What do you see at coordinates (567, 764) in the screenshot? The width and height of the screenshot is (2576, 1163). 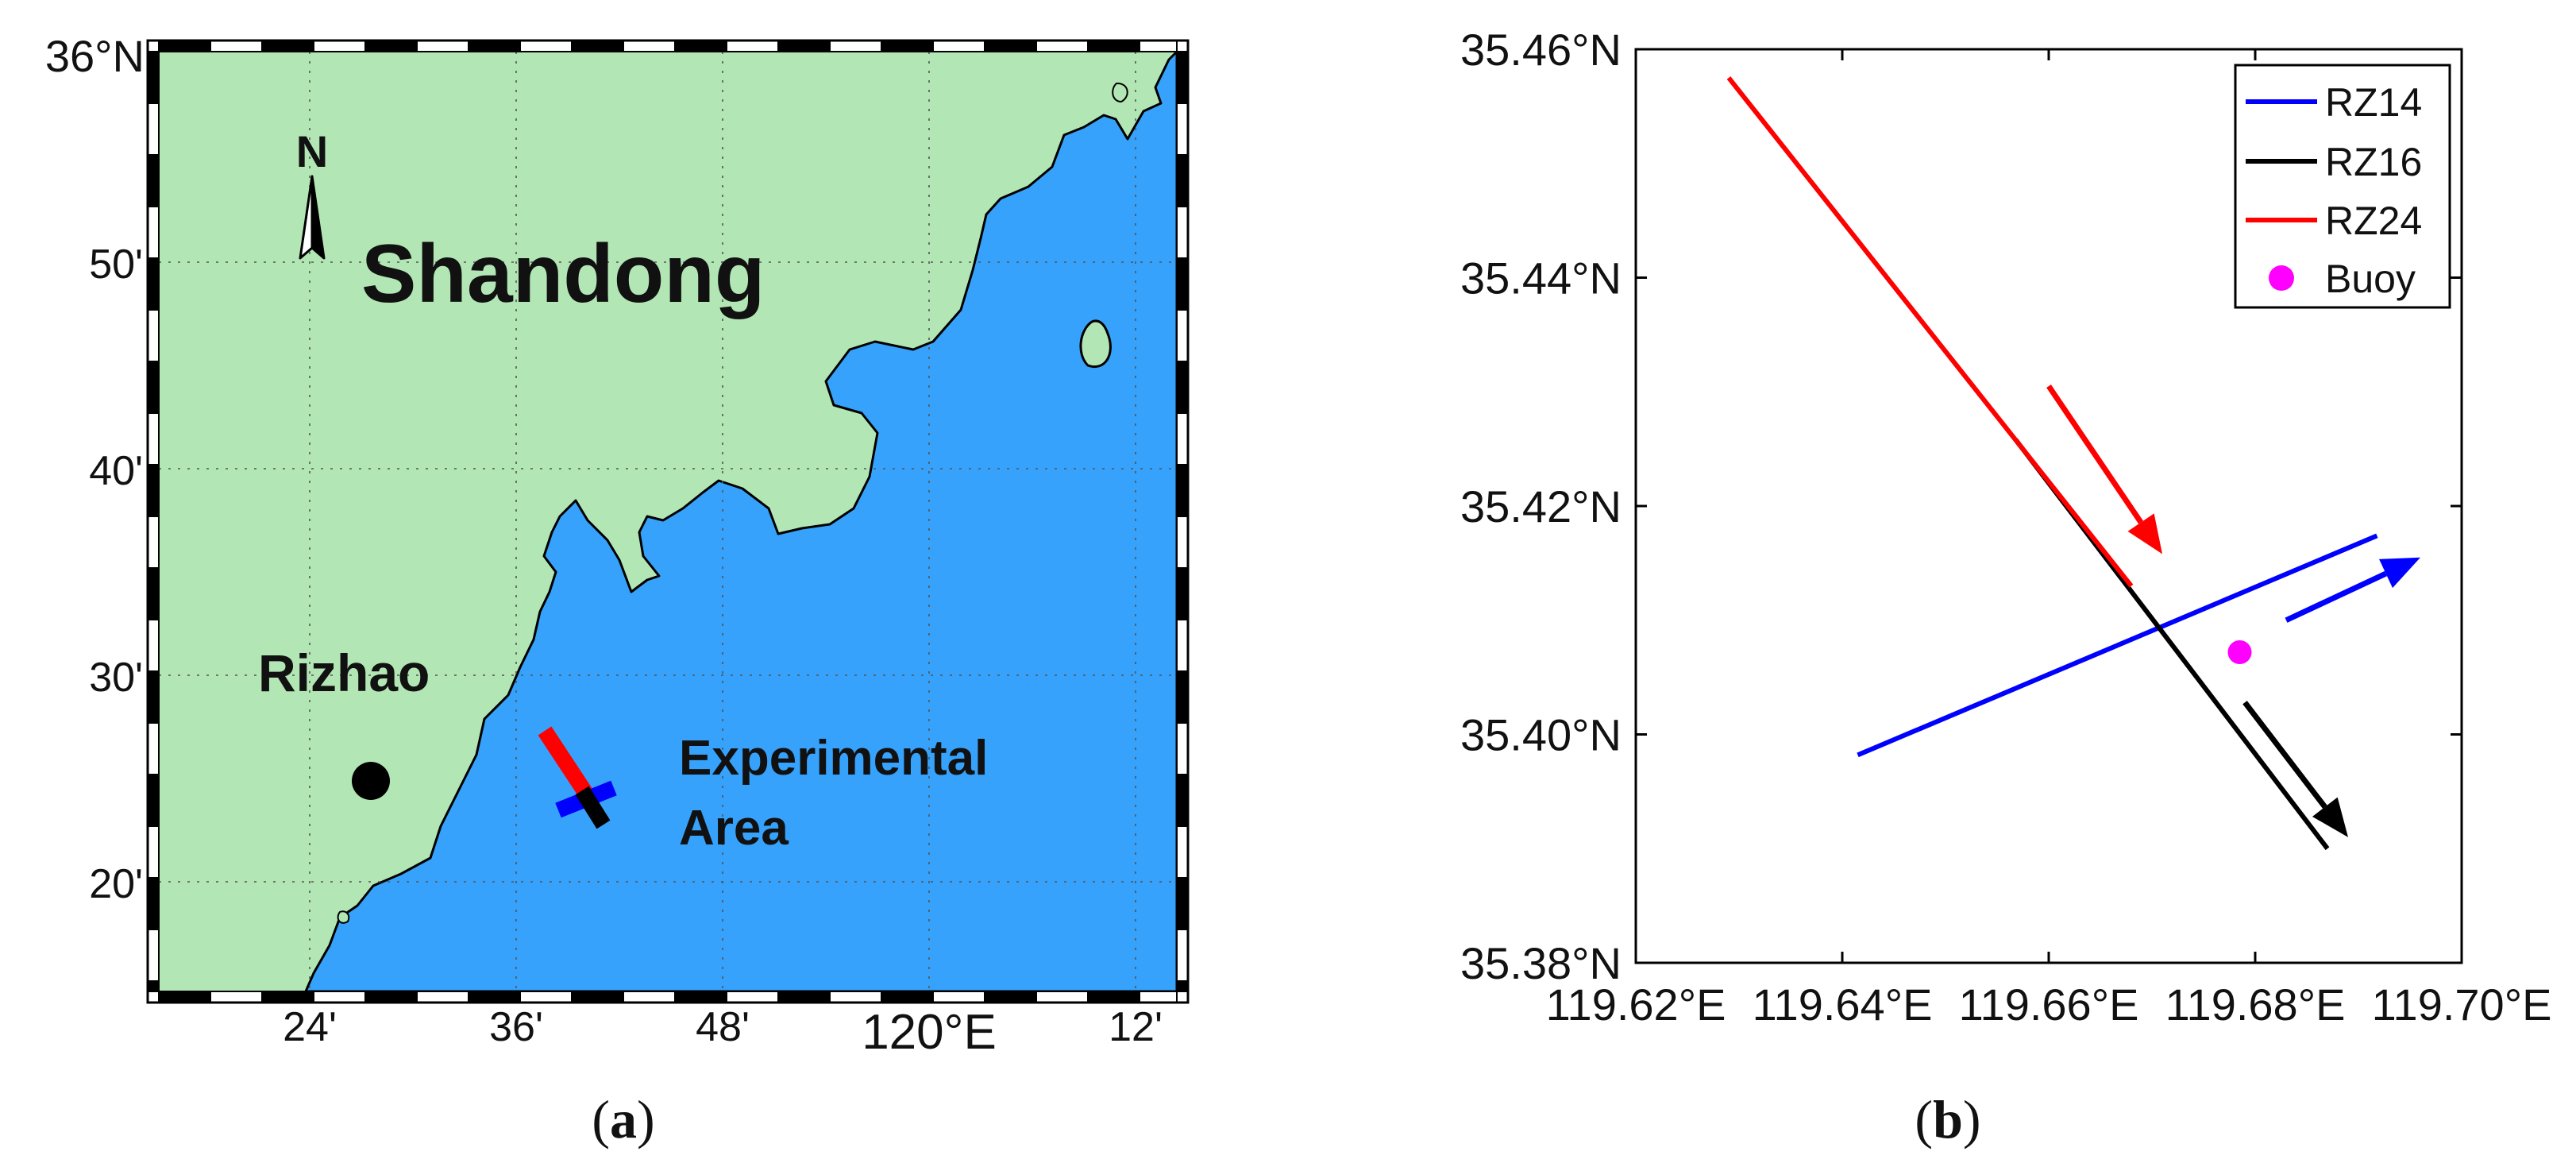 I see `map-track-rz24` at bounding box center [567, 764].